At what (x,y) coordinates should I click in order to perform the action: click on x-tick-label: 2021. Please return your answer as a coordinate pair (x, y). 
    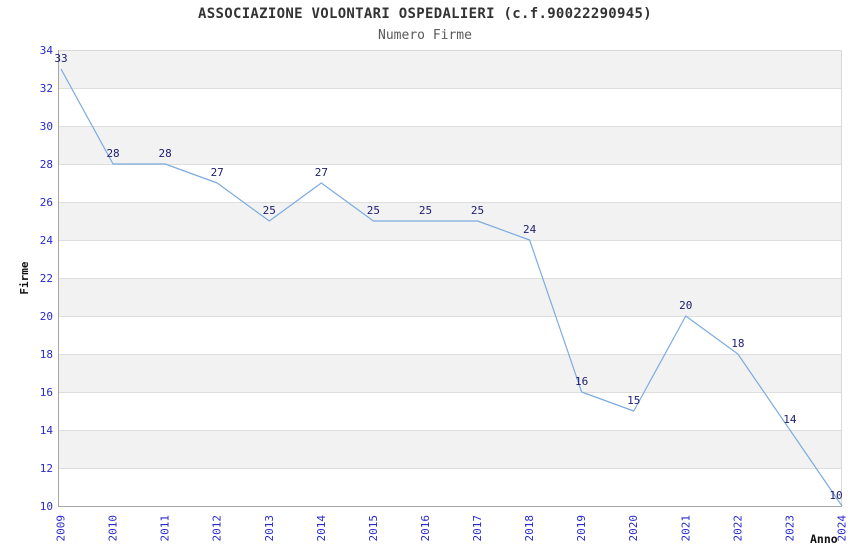
    Looking at the image, I should click on (685, 528).